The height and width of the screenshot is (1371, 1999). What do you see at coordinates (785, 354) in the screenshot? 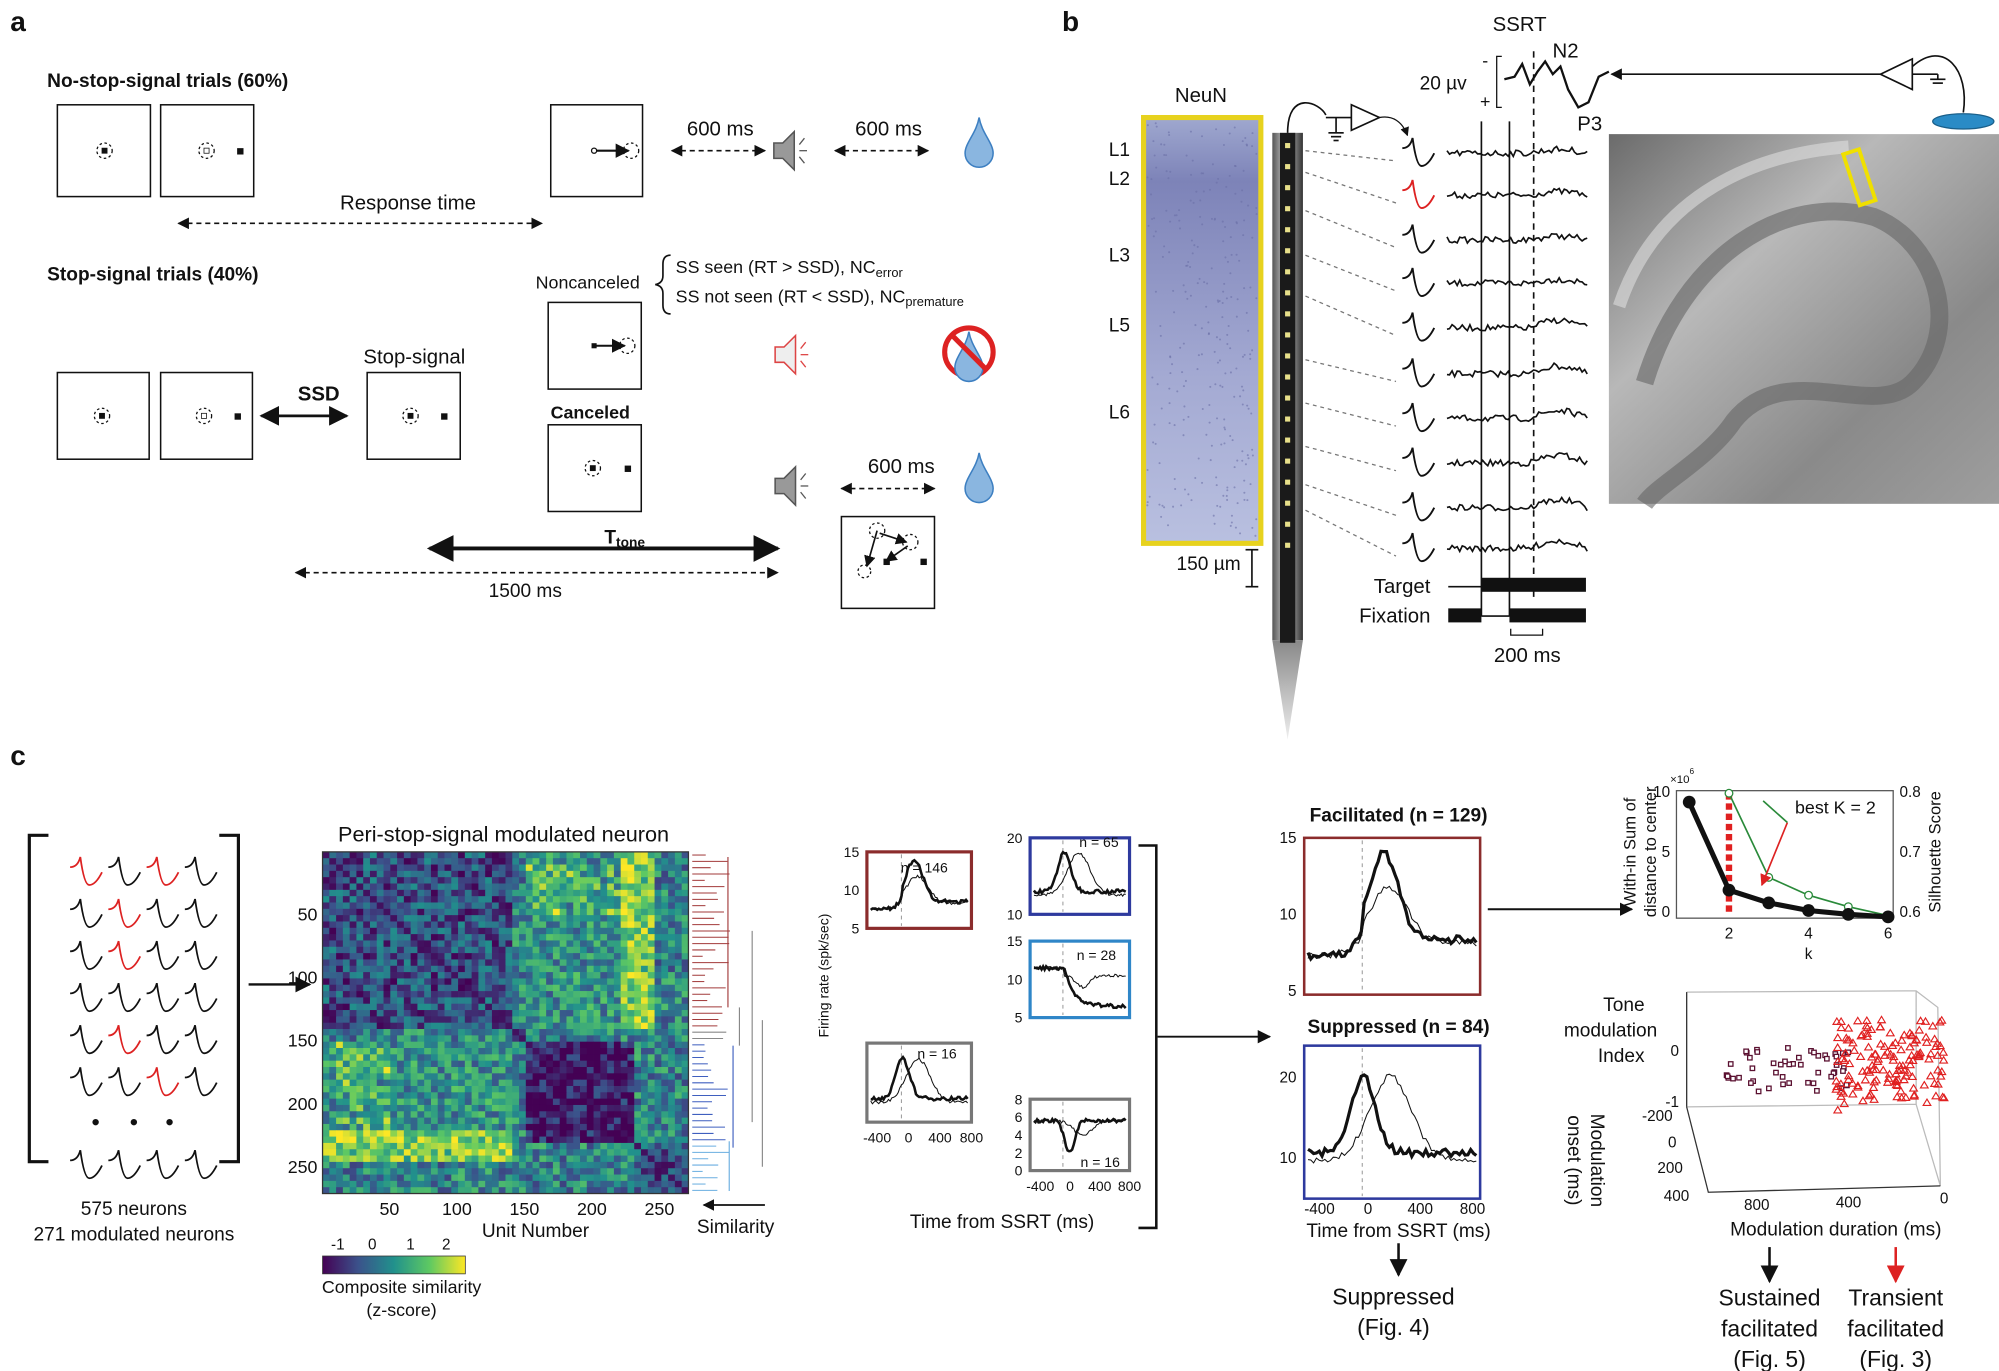
I see `speaker` at bounding box center [785, 354].